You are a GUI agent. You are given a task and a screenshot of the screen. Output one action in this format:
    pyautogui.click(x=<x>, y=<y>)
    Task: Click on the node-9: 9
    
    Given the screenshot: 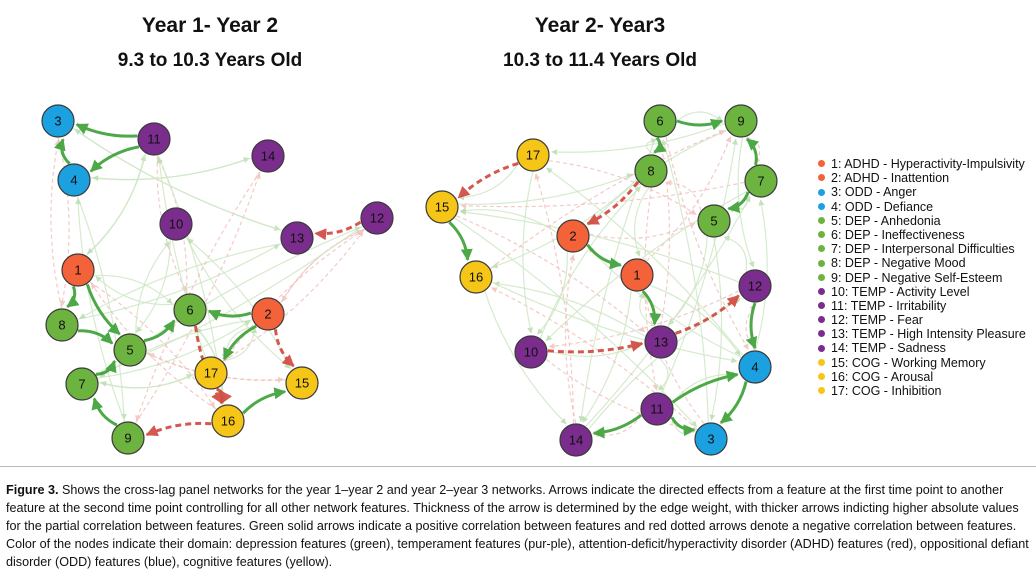 What is the action you would take?
    pyautogui.click(x=128, y=438)
    